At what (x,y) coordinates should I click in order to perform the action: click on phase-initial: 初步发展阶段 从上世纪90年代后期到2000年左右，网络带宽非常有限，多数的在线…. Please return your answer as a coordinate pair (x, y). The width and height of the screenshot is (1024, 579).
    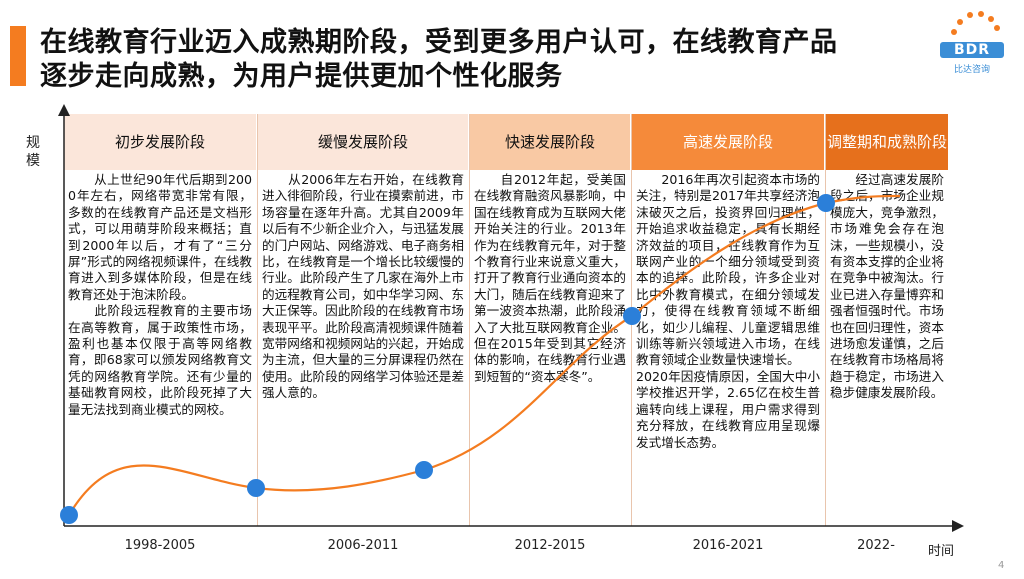
    Looking at the image, I should click on (160, 320).